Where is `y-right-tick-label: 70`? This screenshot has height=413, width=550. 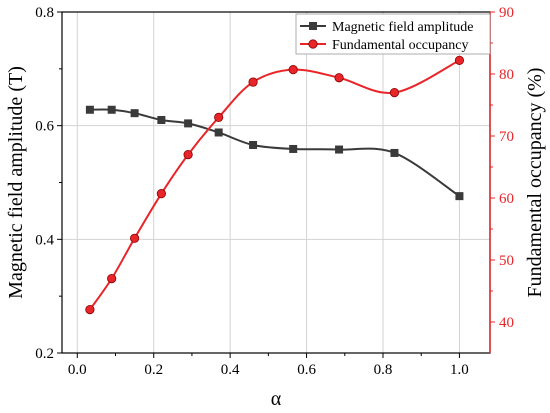
y-right-tick-label: 70 is located at coordinates (506, 137).